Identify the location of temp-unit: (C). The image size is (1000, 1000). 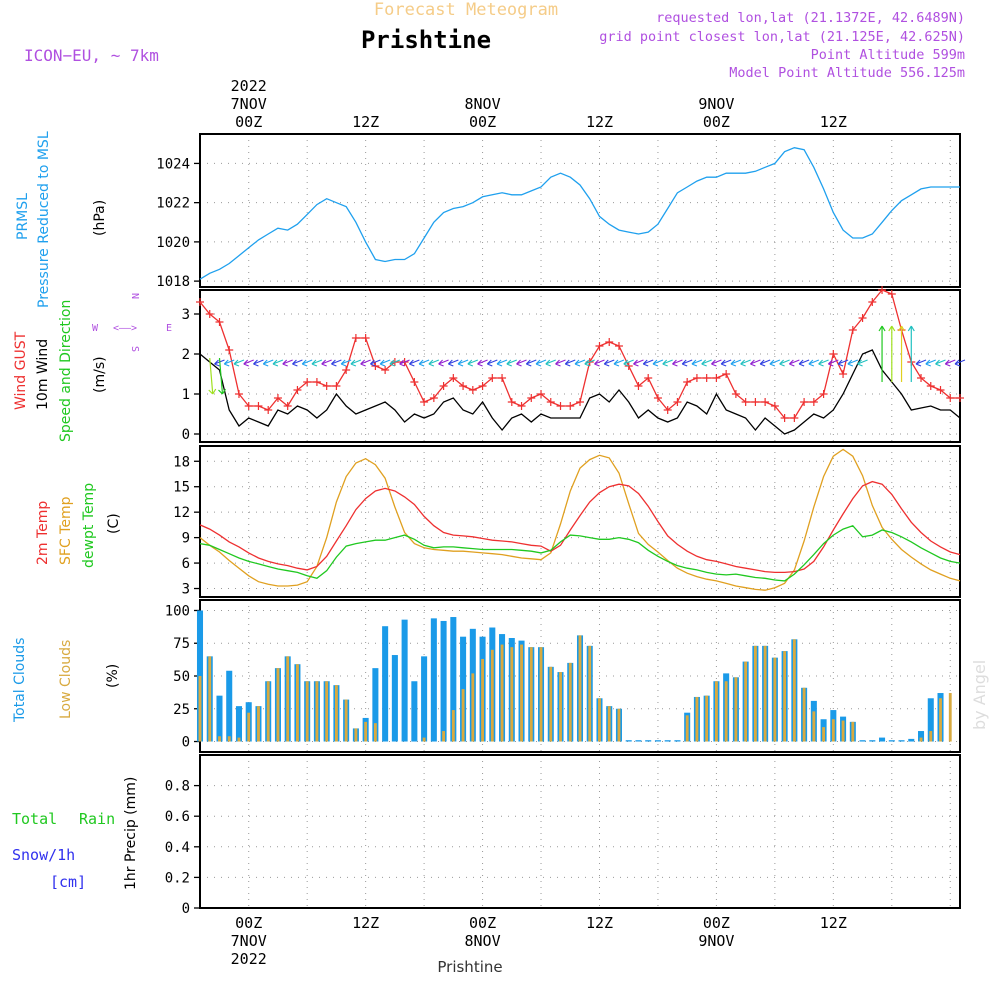
(114, 523).